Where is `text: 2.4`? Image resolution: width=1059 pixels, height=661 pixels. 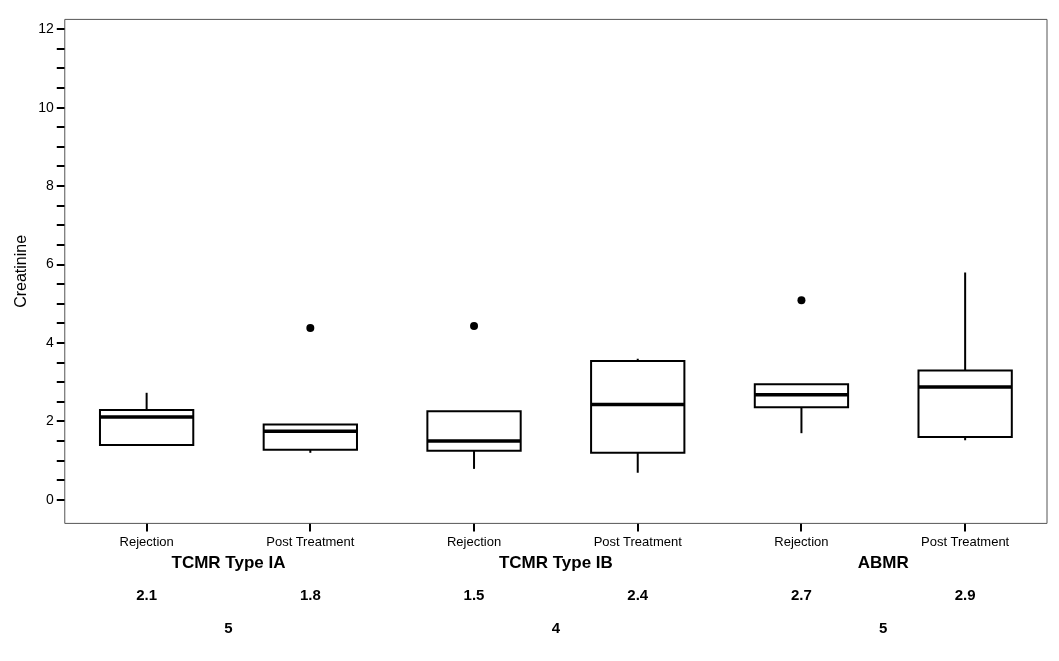
text: 2.4 is located at coordinates (638, 594).